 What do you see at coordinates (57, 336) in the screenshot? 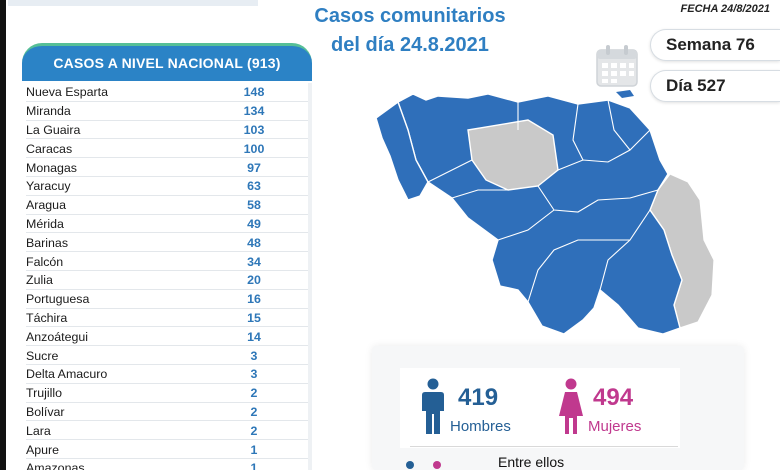
I see `state-name: Anzoátegui` at bounding box center [57, 336].